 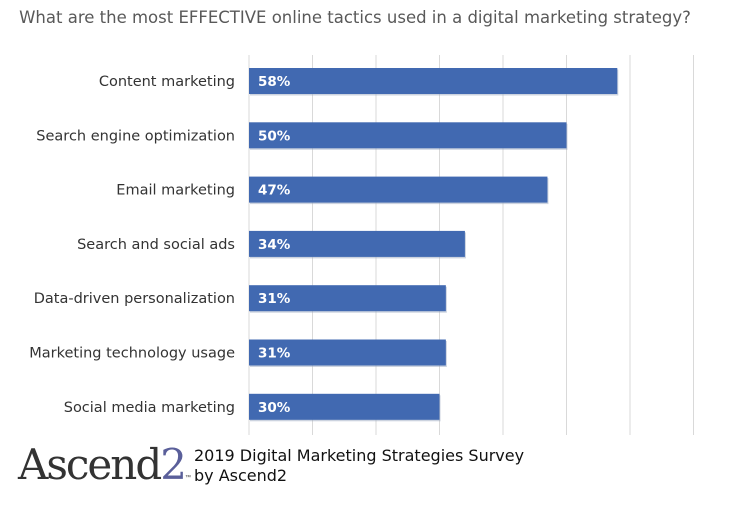 What do you see at coordinates (175, 191) in the screenshot?
I see `category-label: Email marketing` at bounding box center [175, 191].